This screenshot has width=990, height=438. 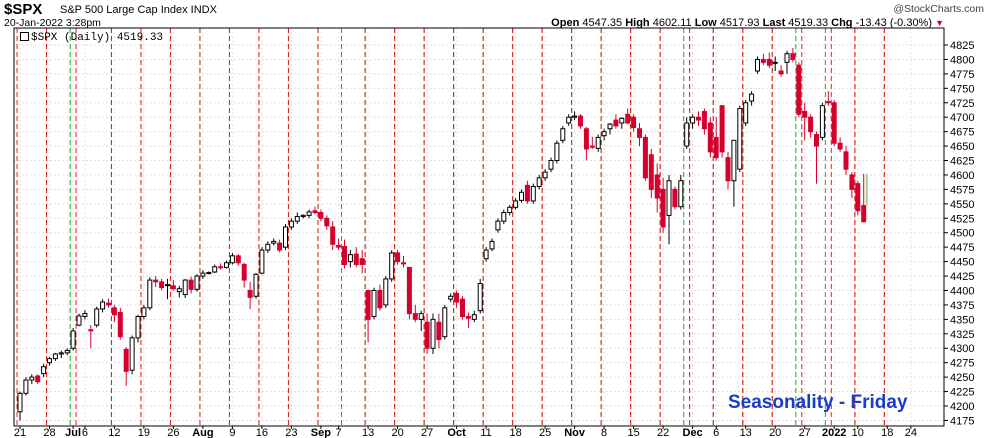 I want to click on x-tick-label: 16, so click(x=262, y=432).